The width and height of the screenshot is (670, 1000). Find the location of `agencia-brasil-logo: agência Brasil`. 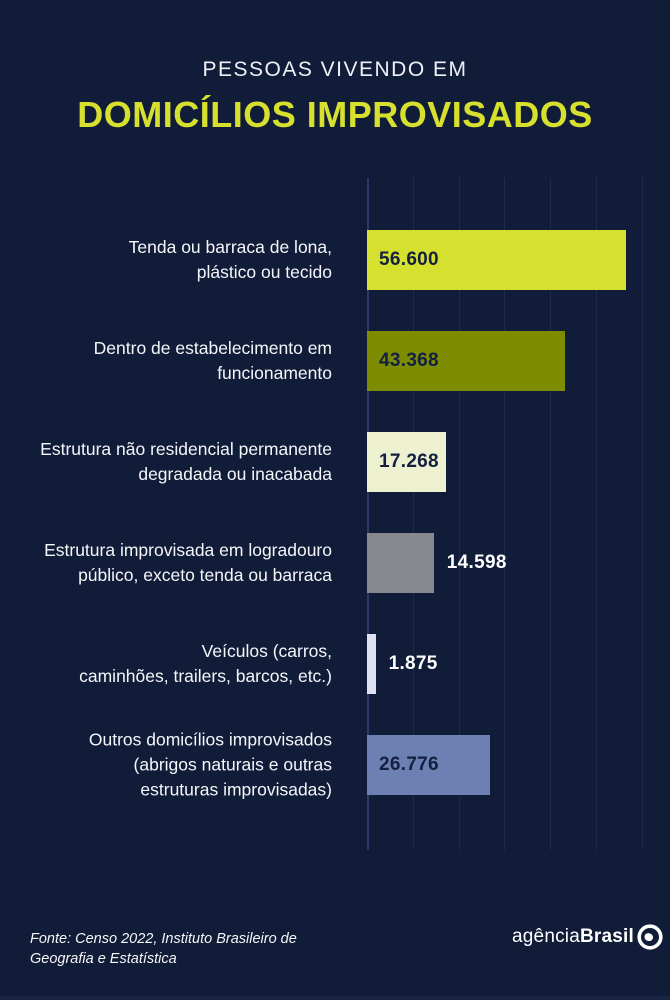

agencia-brasil-logo: agência Brasil is located at coordinates (587, 937).